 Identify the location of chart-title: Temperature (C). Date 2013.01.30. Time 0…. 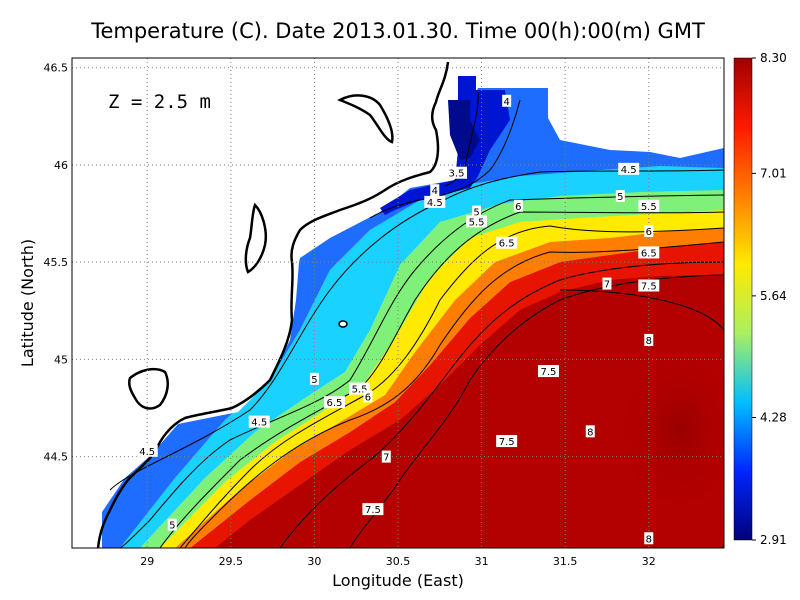
(397, 31).